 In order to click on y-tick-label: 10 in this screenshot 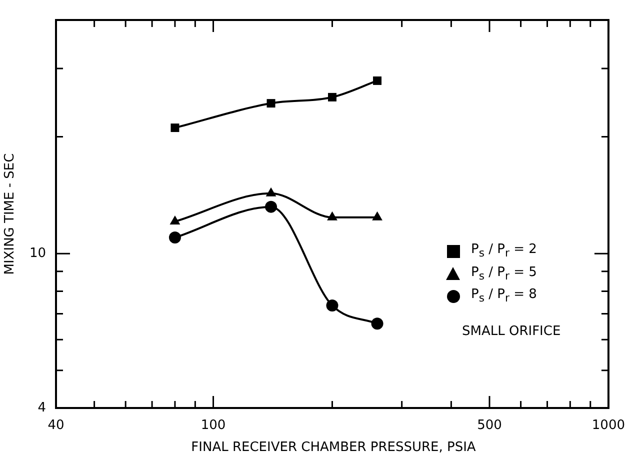, I will do `click(37, 253)`.